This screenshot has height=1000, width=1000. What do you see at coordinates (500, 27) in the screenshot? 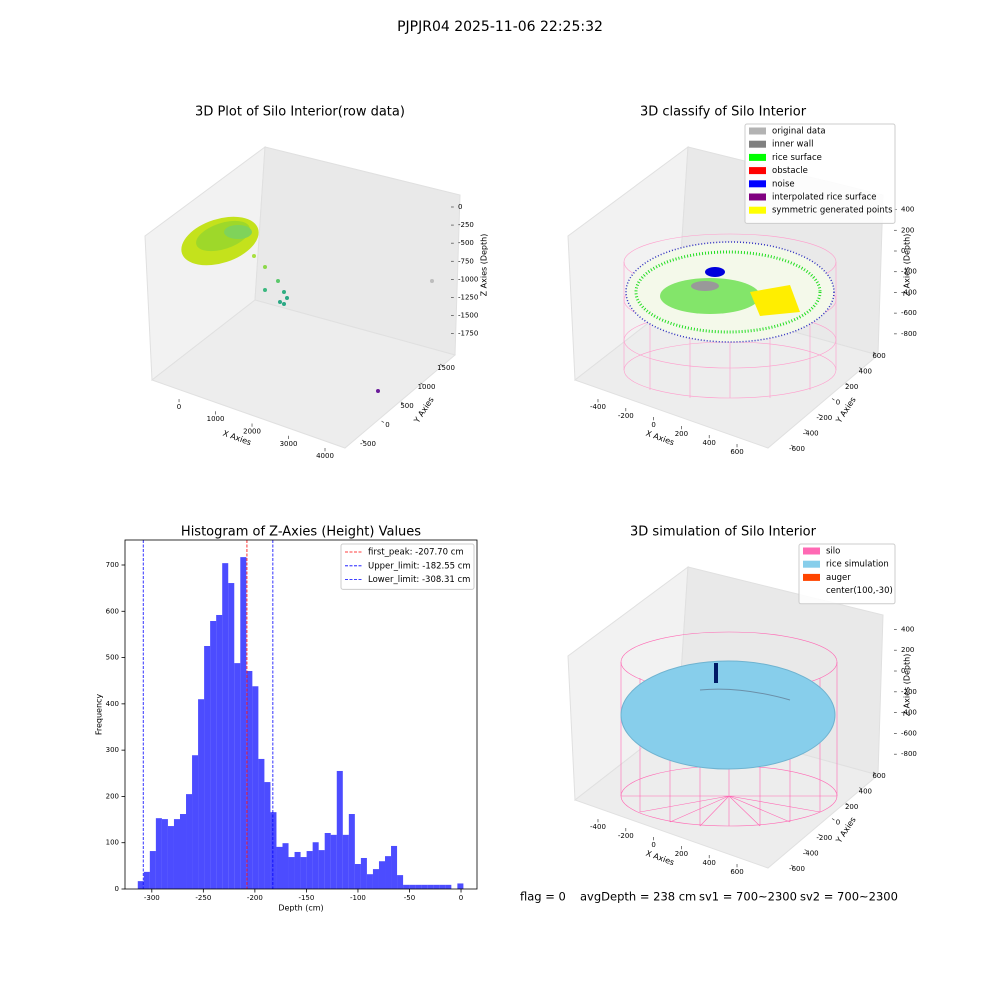
I see `figure-title: PJPJR04 2025-11-06 22:25:32` at bounding box center [500, 27].